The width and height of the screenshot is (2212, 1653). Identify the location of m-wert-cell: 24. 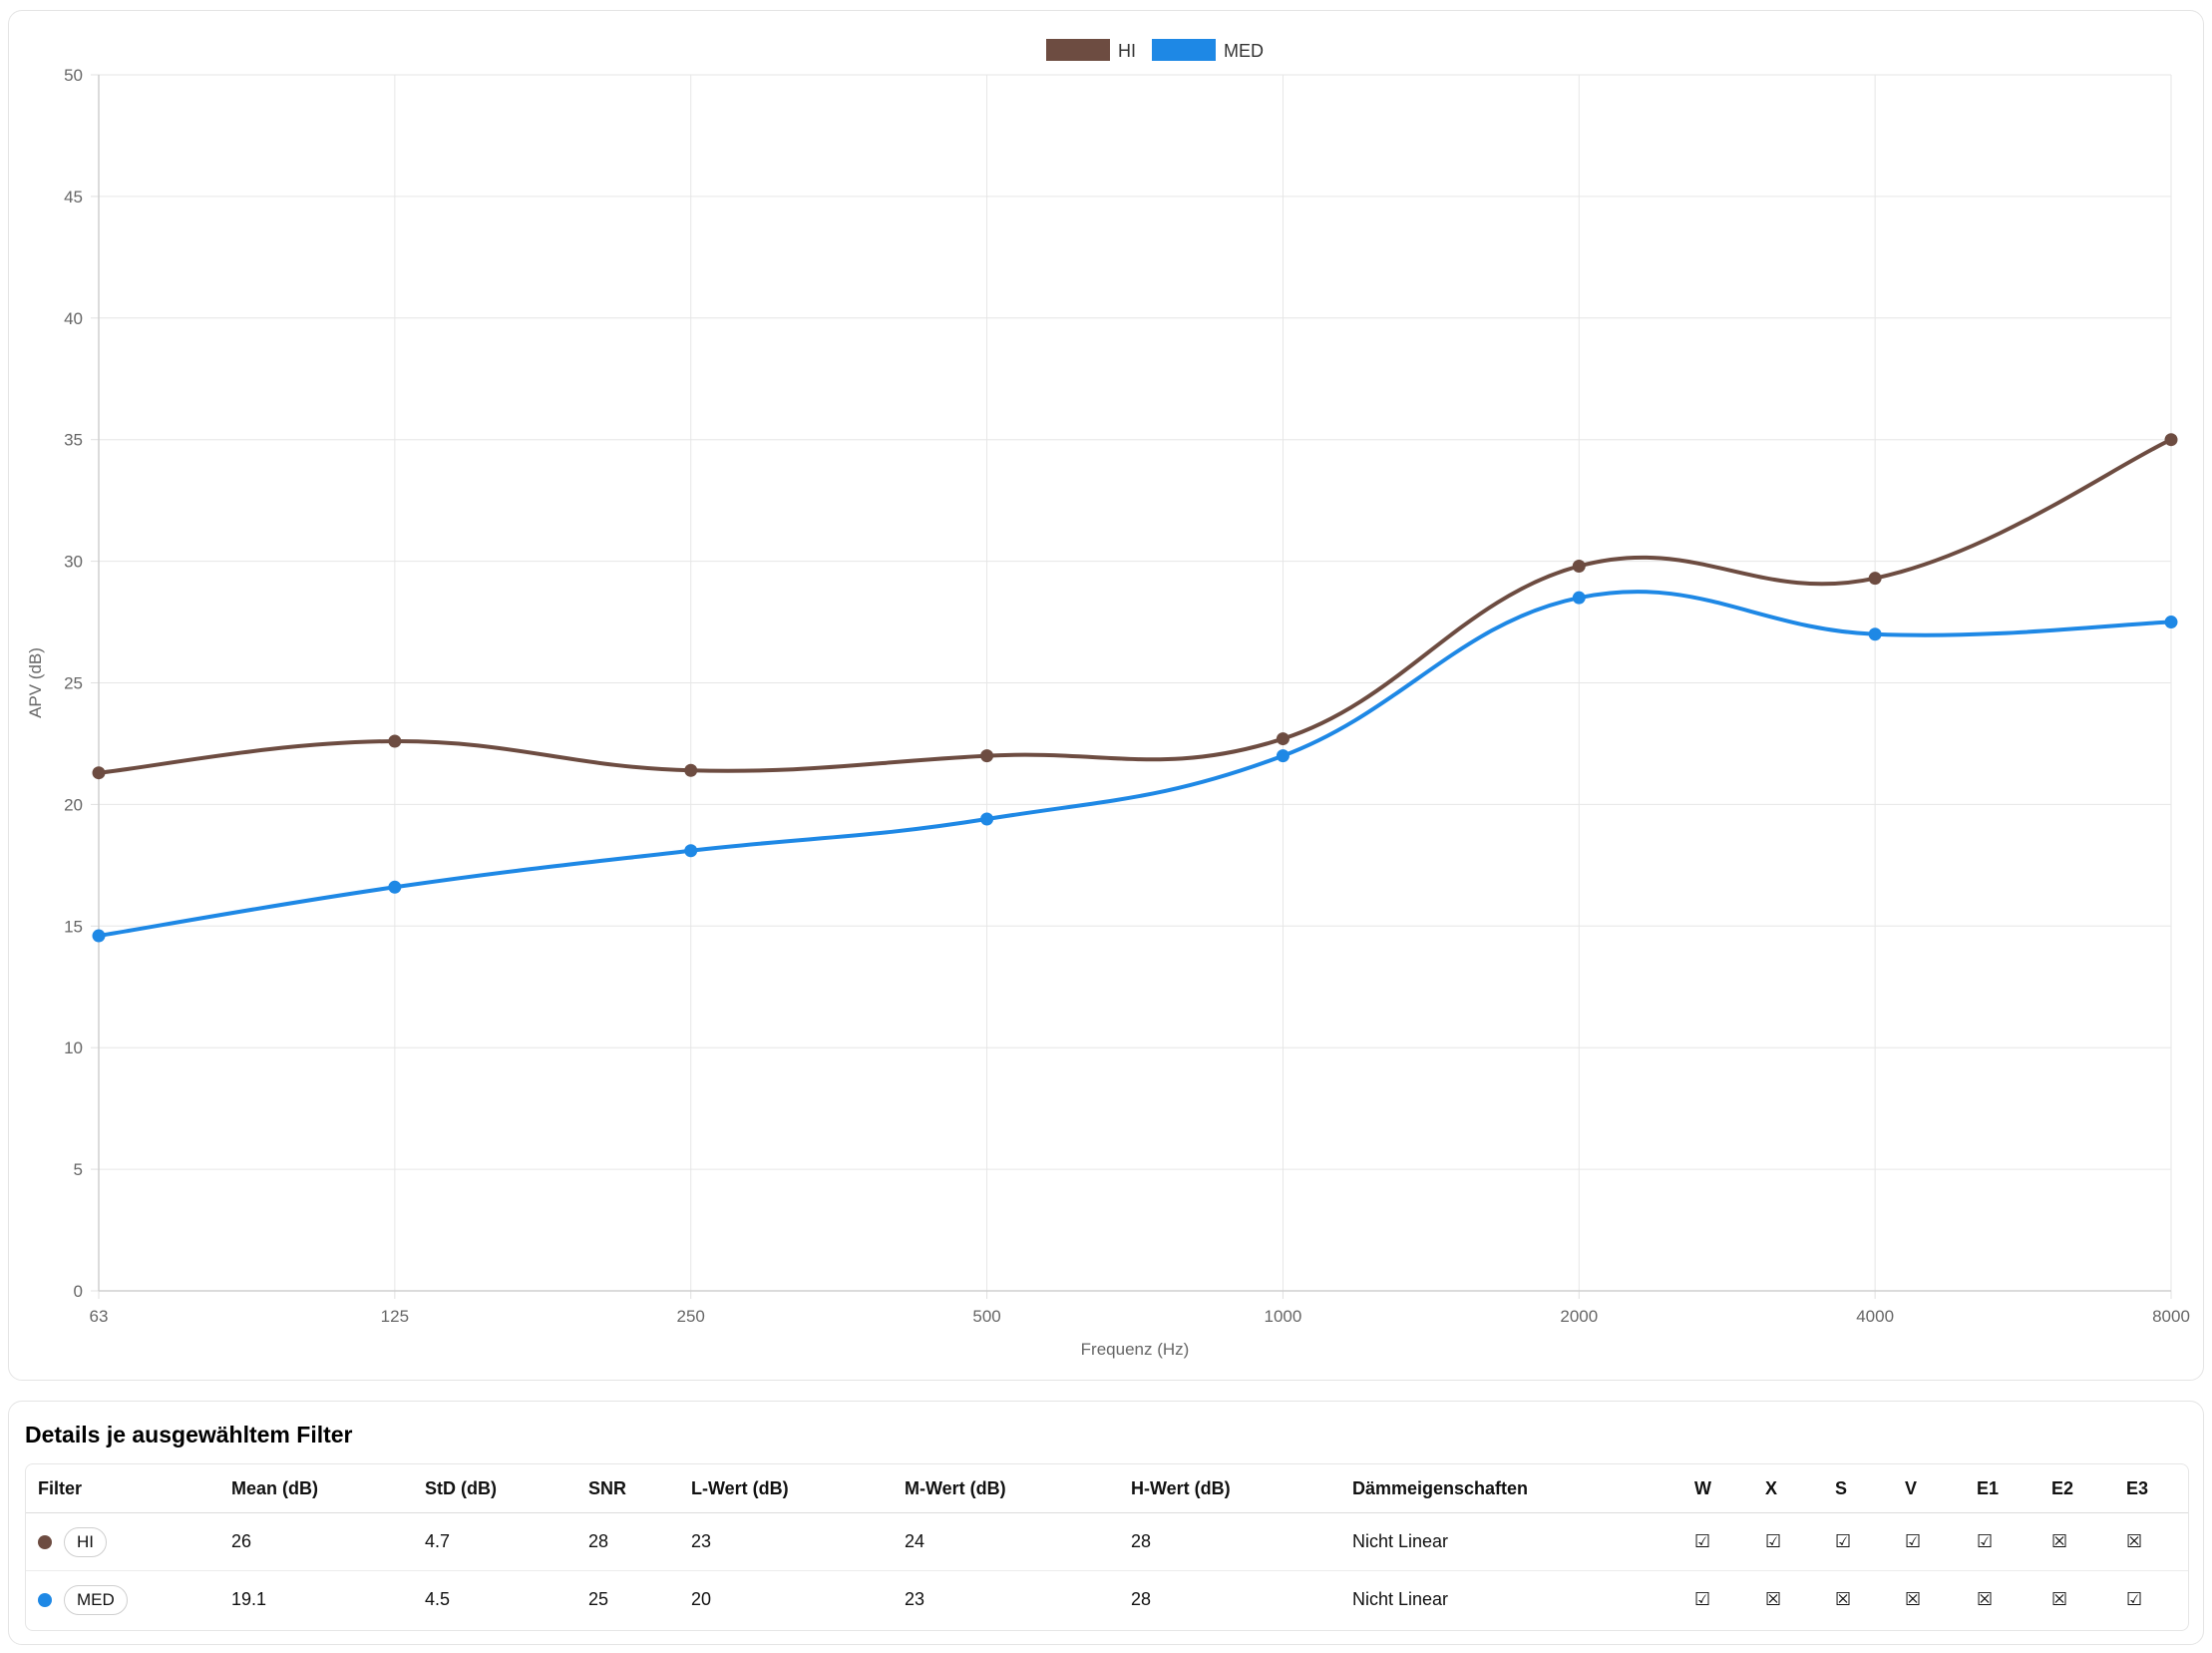
(1006, 1541).